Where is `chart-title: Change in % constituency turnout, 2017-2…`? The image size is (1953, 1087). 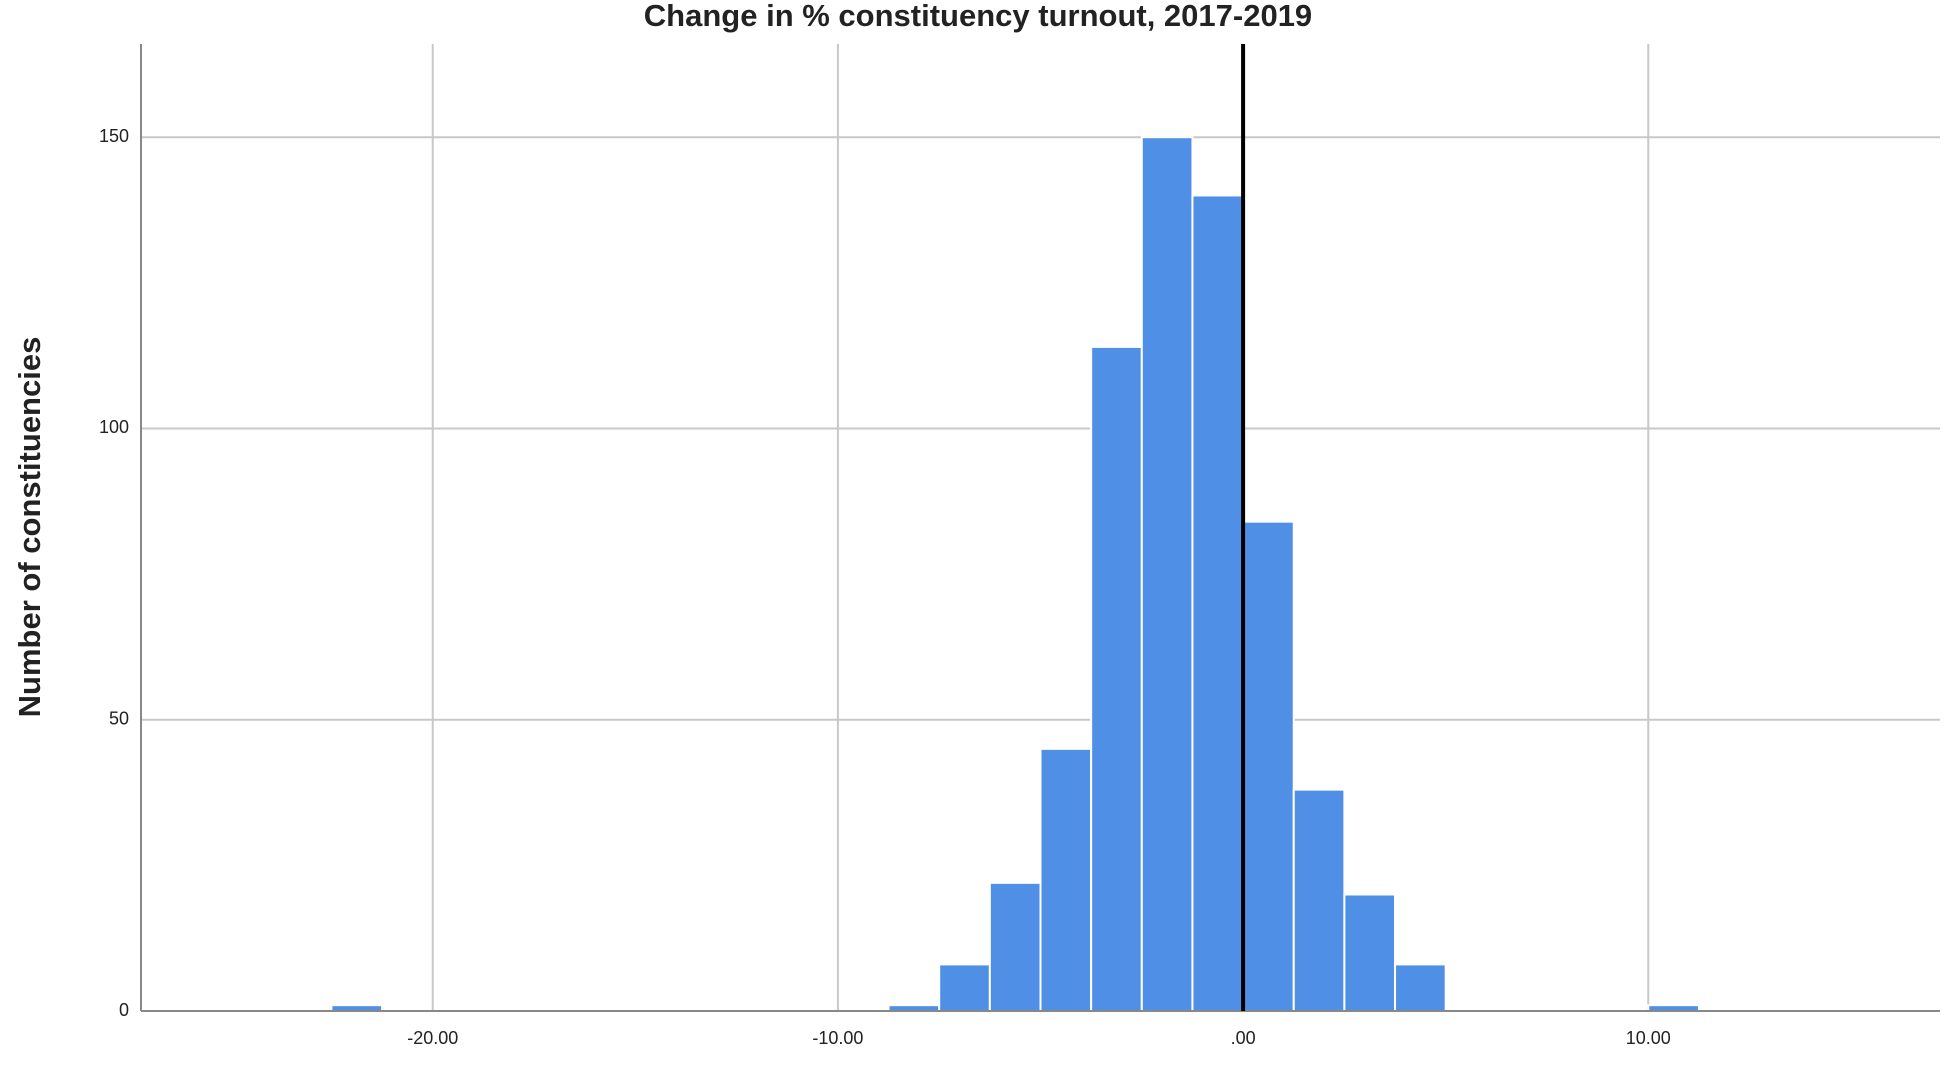
chart-title: Change in % constituency turnout, 2017-2… is located at coordinates (978, 16).